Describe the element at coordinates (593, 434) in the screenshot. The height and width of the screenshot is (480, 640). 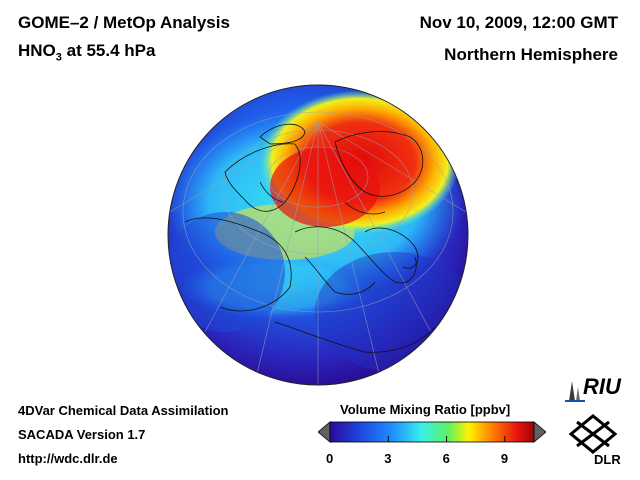
I see `dlr-logo-icon` at that location.